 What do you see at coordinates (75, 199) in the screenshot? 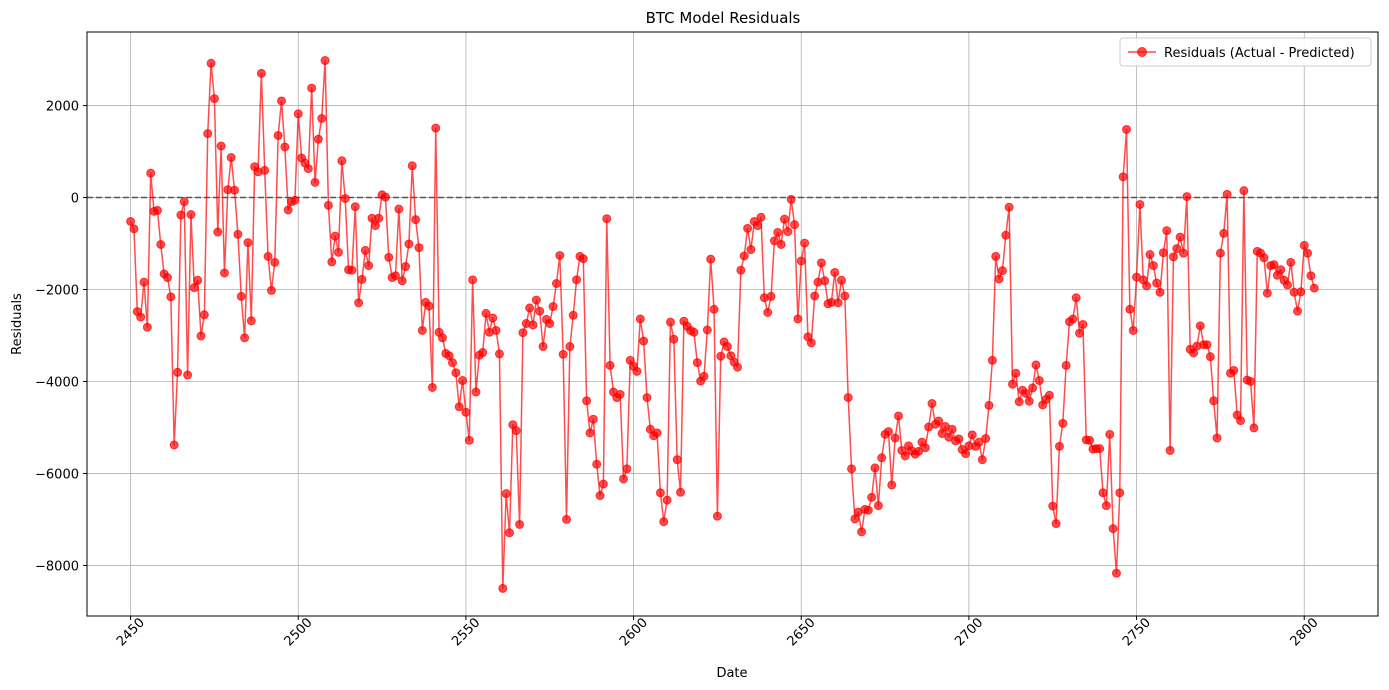
I see `y-tick-label: 0` at bounding box center [75, 199].